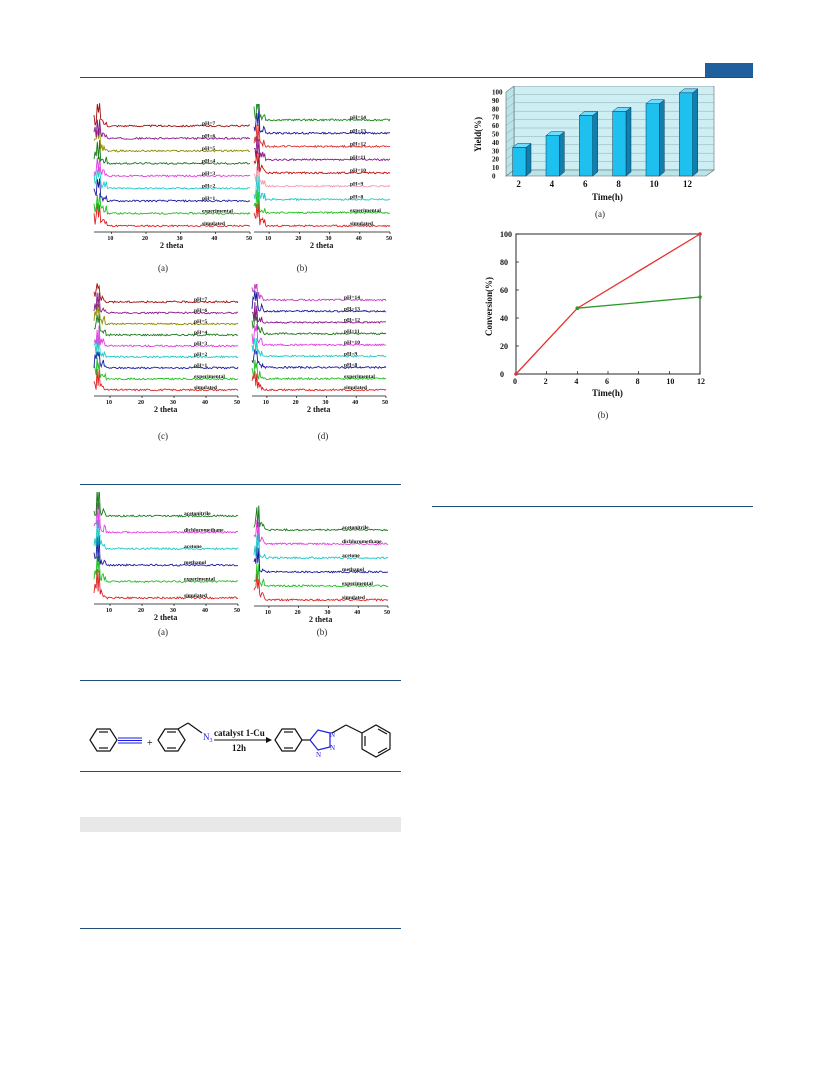 This screenshot has width=833, height=1091. Describe the element at coordinates (618, 184) in the screenshot. I see `bar-x-tick: 8` at that location.